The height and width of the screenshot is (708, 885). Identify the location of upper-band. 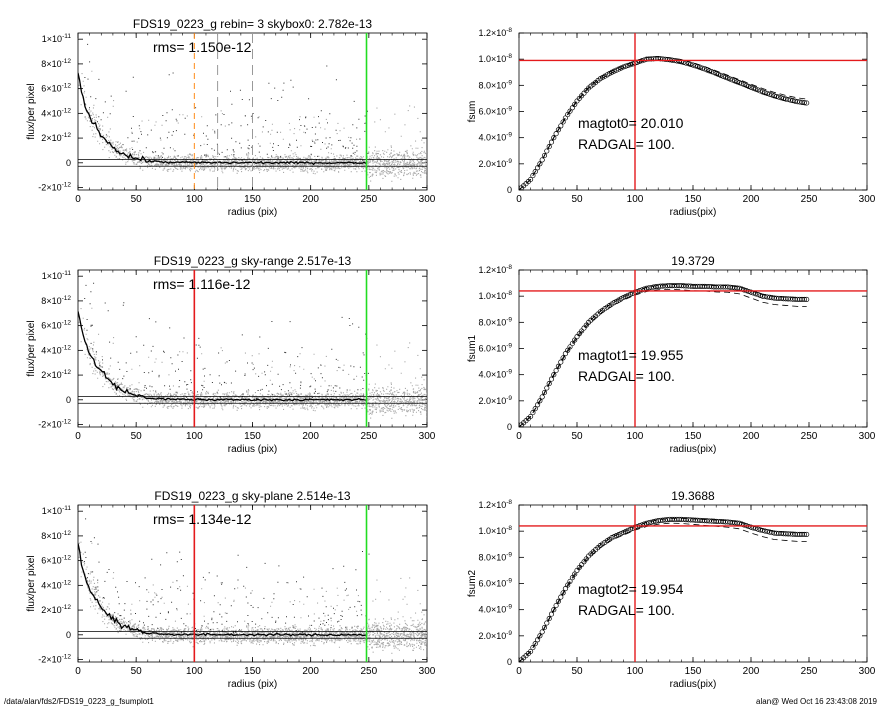
(663, 589).